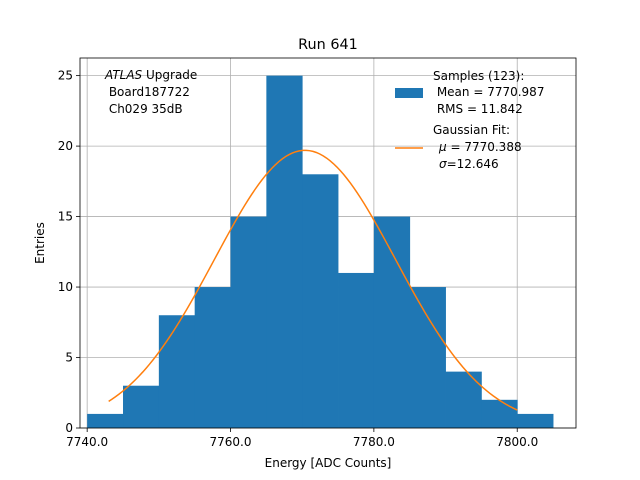  What do you see at coordinates (69, 428) in the screenshot?
I see `y-tick-label: 0` at bounding box center [69, 428].